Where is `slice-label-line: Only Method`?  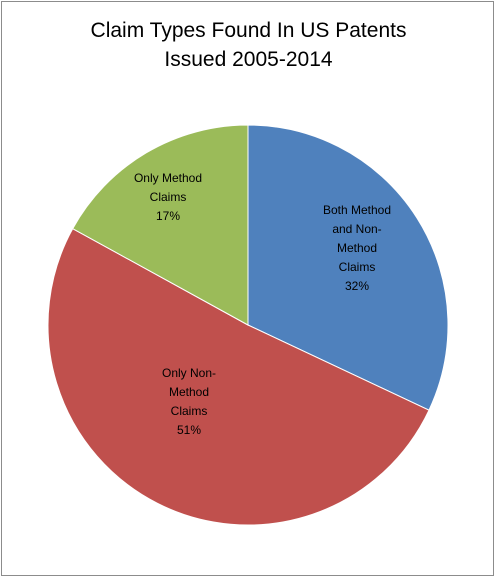 slice-label-line: Only Method is located at coordinates (168, 178).